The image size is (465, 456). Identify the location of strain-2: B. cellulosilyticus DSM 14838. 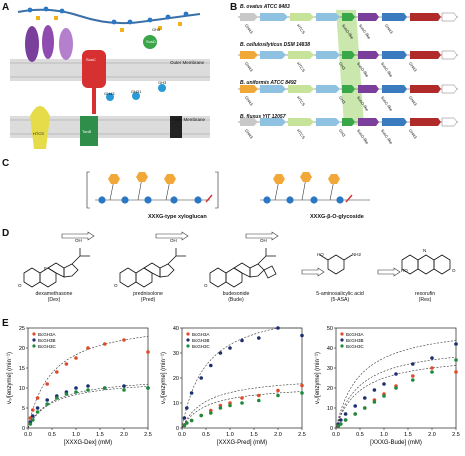
(275, 45).